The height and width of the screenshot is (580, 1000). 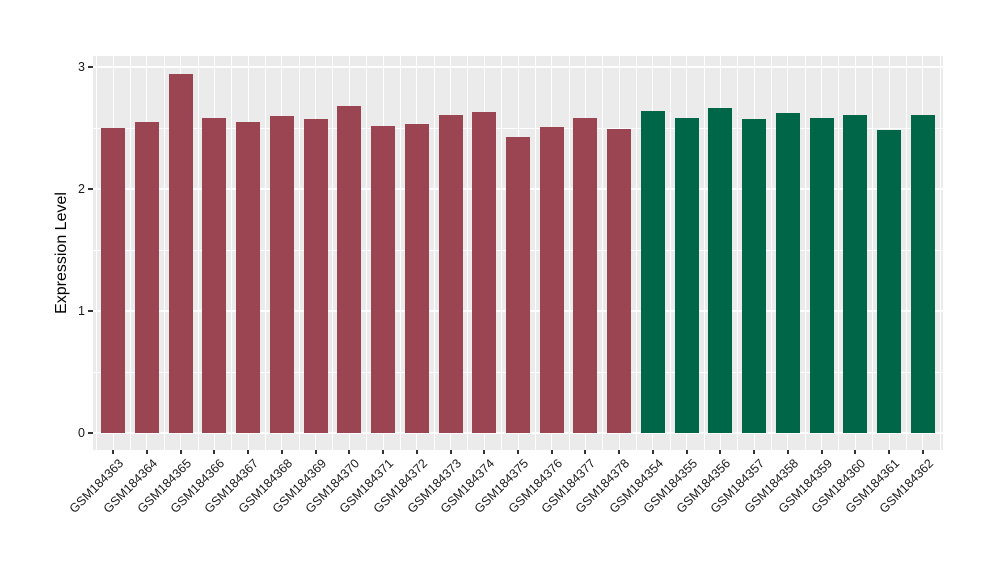 What do you see at coordinates (686, 275) in the screenshot?
I see `bar-GSM184355` at bounding box center [686, 275].